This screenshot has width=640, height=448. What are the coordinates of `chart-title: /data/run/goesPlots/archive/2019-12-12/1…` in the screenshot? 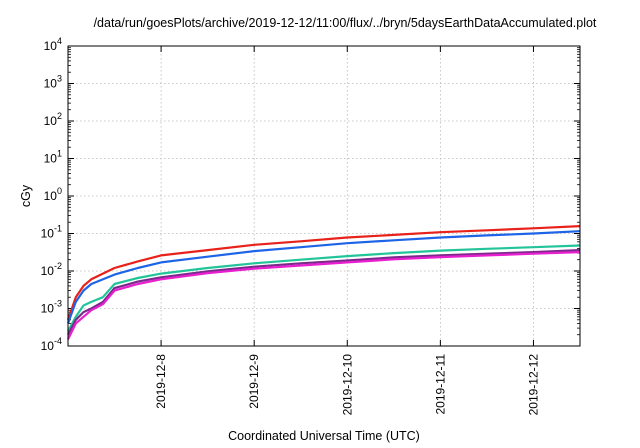 It's located at (345, 23).